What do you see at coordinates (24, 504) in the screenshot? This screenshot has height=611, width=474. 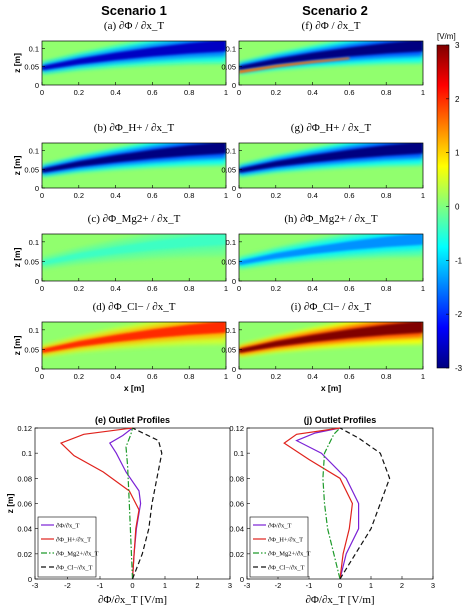 I see `y-tick-label: 0.06` at bounding box center [24, 504].